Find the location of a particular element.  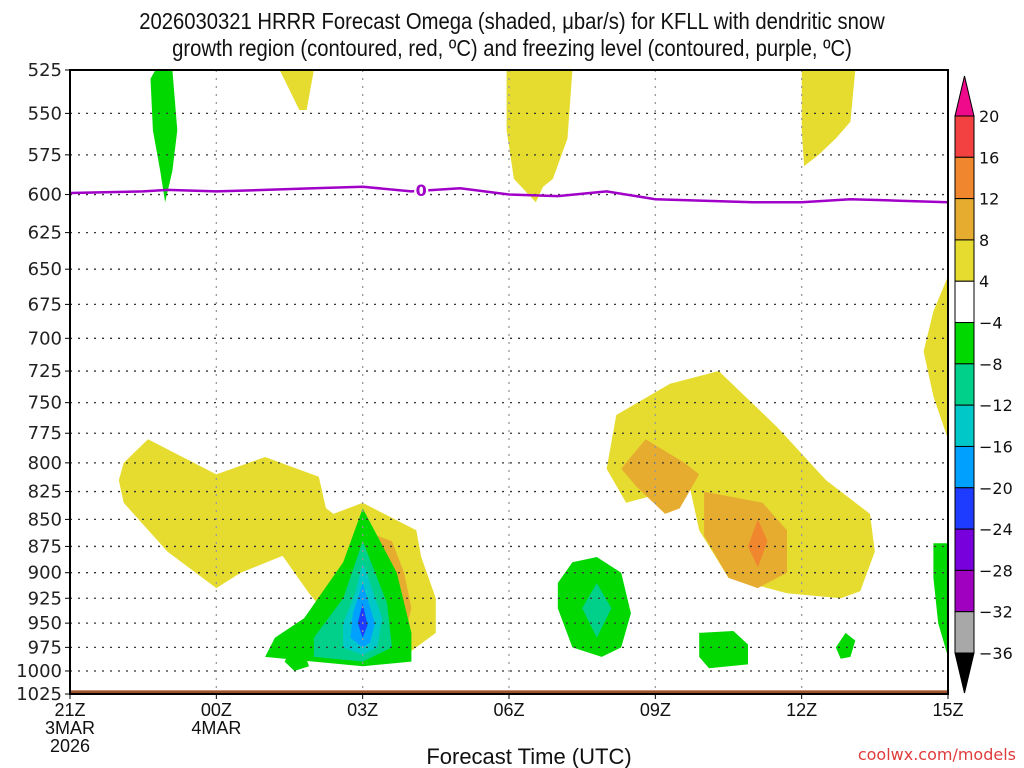

colorbar-label: −16 is located at coordinates (996, 446).